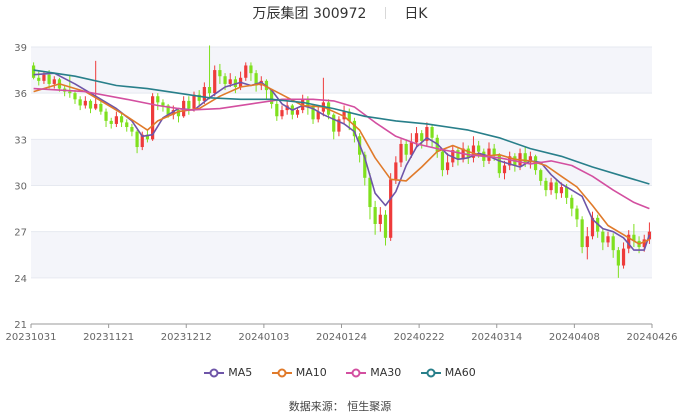  I want to click on y-tick-label: 24, so click(20, 279).